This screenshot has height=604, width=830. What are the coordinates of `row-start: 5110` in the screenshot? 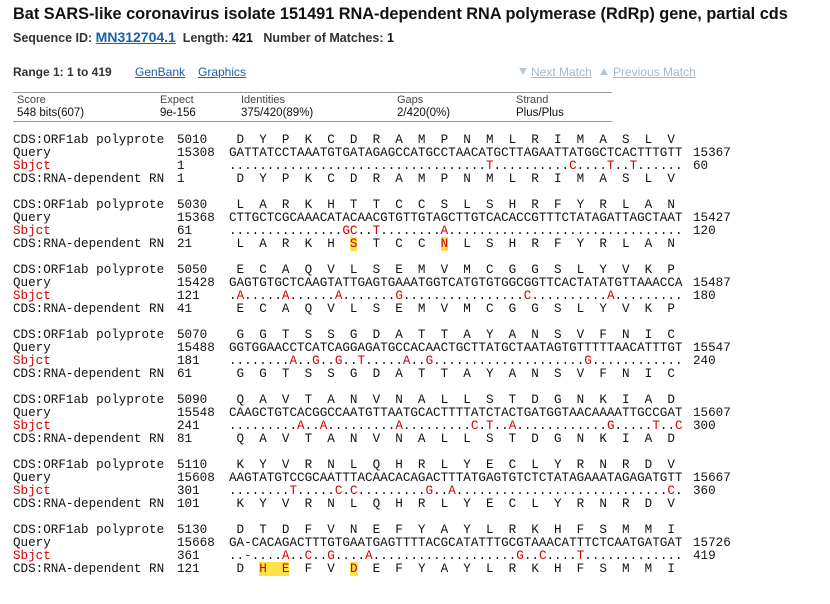 It's located at (192, 465).